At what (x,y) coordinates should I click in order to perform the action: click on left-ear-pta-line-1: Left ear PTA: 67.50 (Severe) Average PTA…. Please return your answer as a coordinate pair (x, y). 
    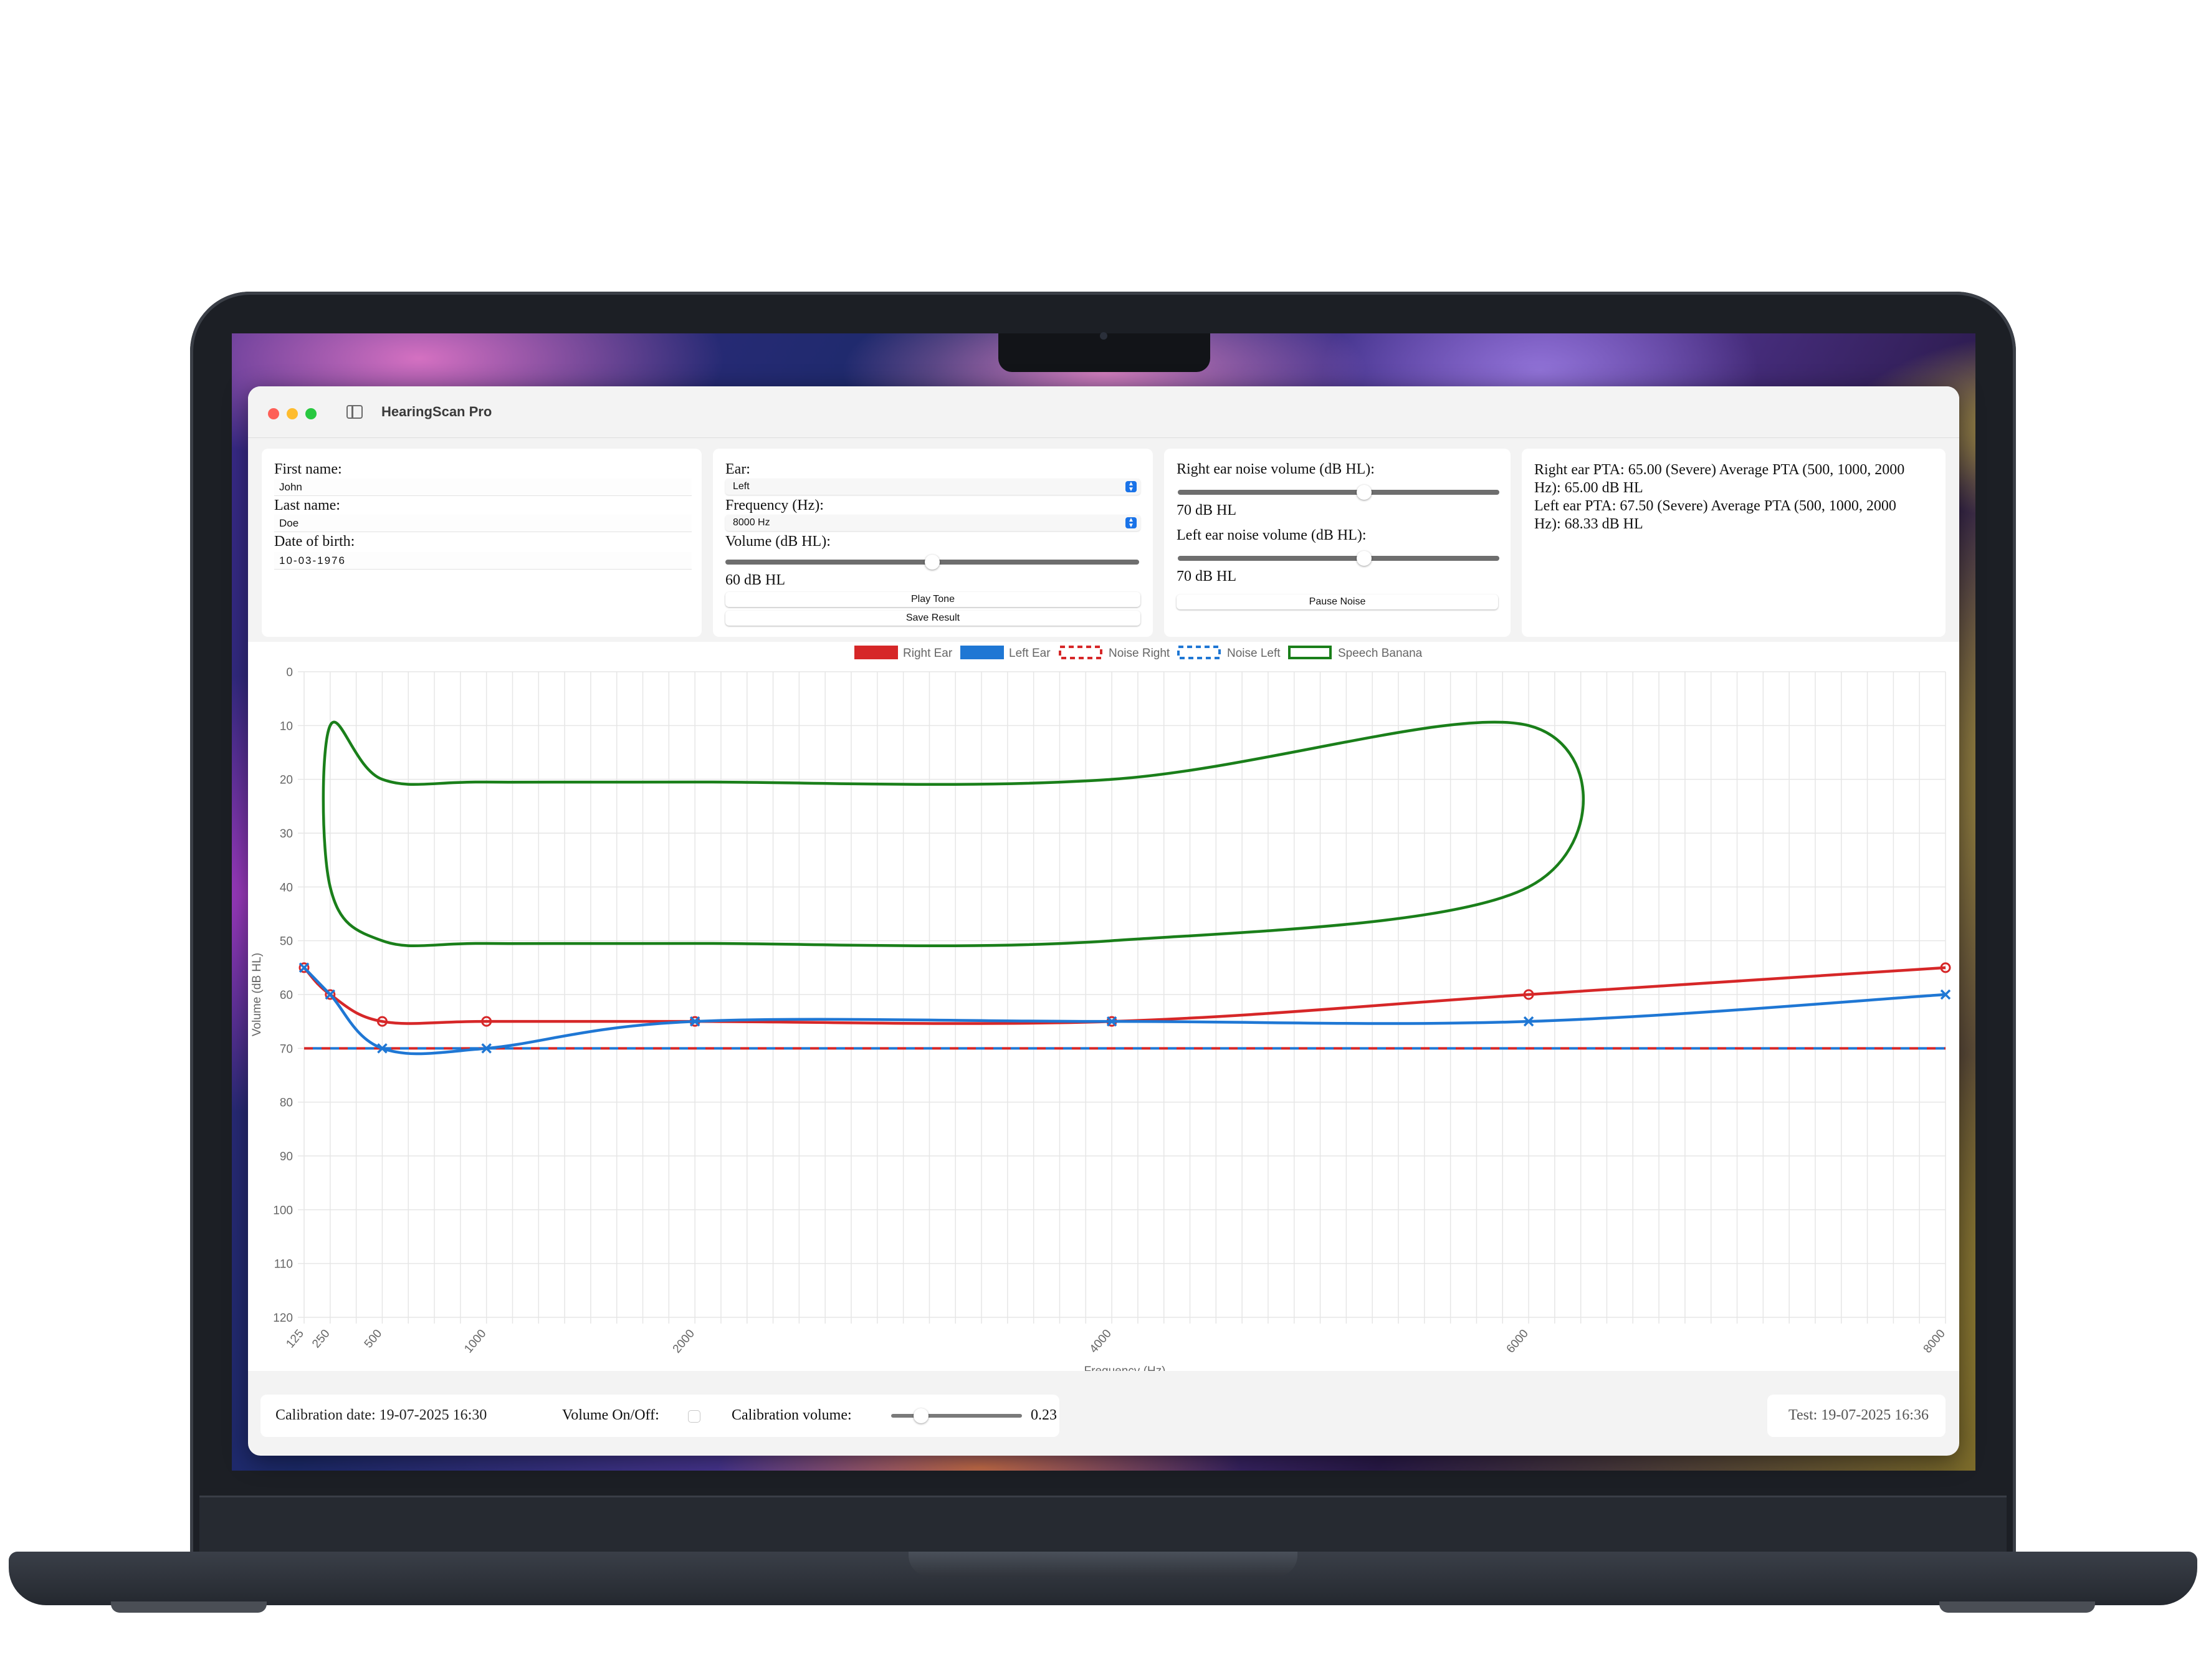
    Looking at the image, I should click on (1715, 506).